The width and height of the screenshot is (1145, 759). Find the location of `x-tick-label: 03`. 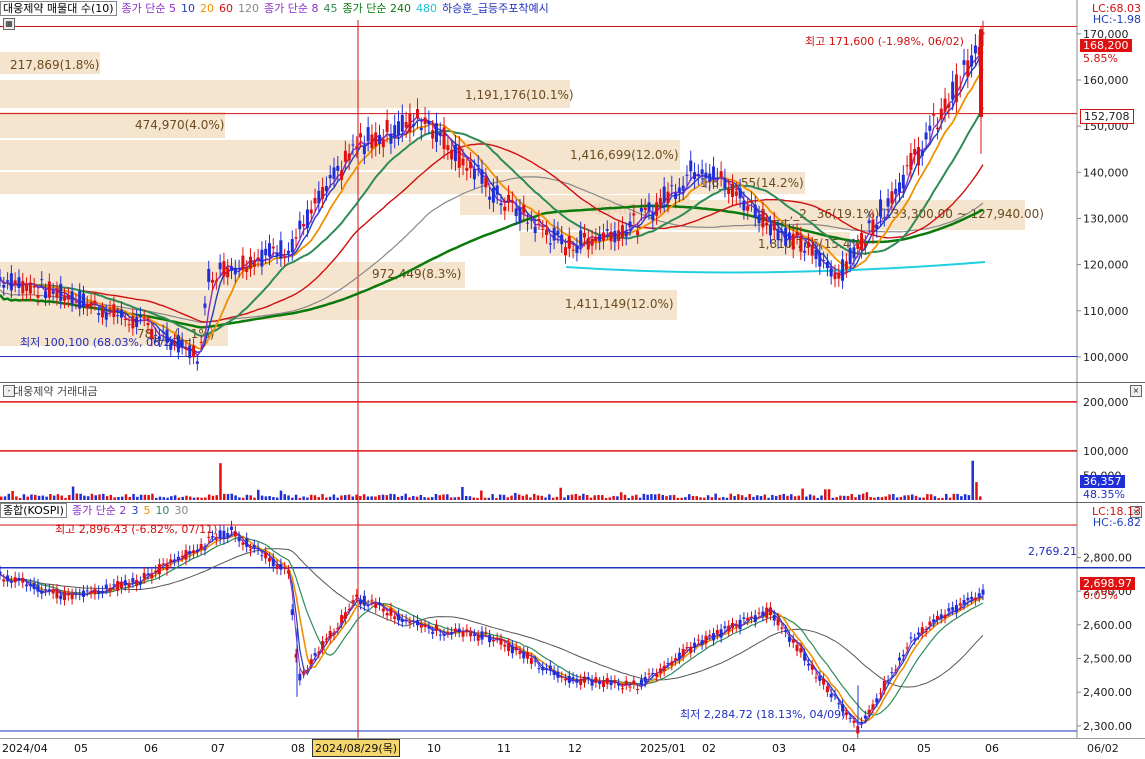

x-tick-label: 03 is located at coordinates (779, 748).